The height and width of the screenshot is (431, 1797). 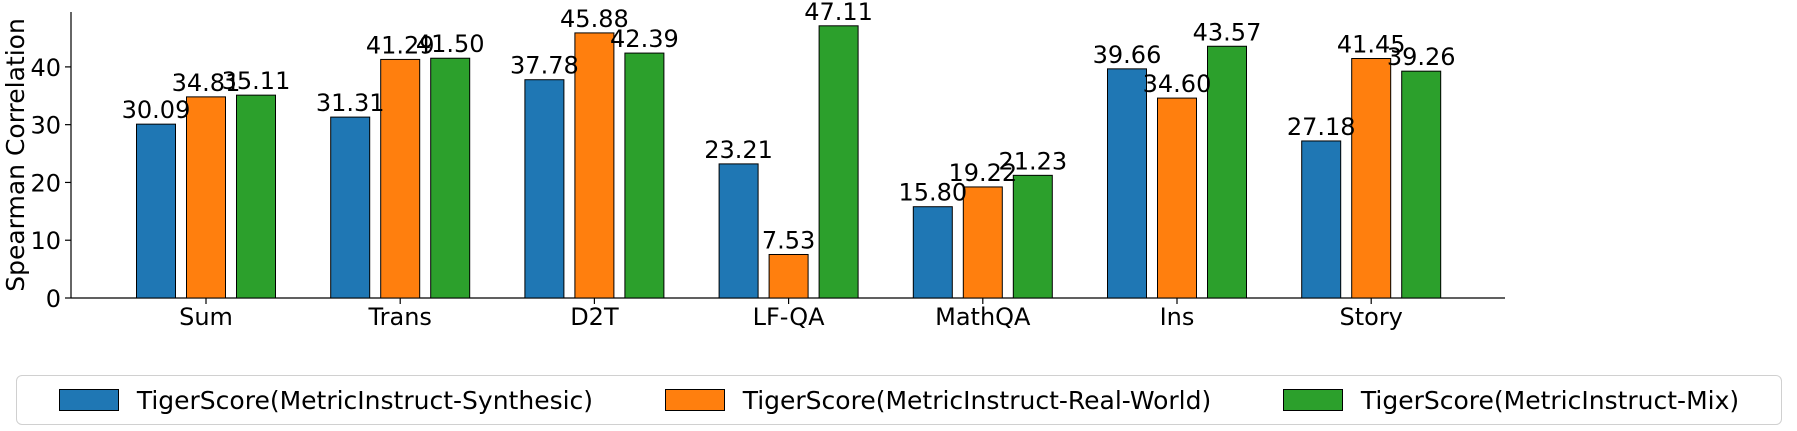 I want to click on bar-value-label: 19.22, so click(x=982, y=173).